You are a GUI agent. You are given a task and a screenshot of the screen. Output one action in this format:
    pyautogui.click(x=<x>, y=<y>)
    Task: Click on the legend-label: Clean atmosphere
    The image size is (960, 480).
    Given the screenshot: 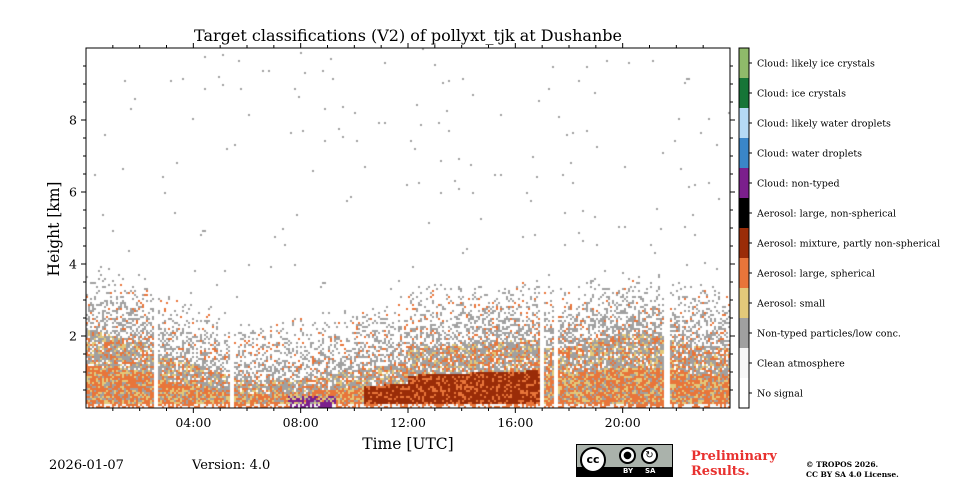 What is the action you would take?
    pyautogui.click(x=801, y=364)
    